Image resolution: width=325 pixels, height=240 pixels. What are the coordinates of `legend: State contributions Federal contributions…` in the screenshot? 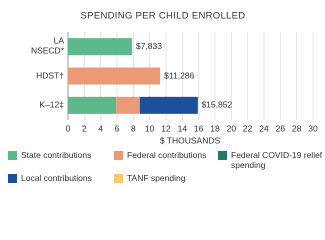 It's located at (165, 166).